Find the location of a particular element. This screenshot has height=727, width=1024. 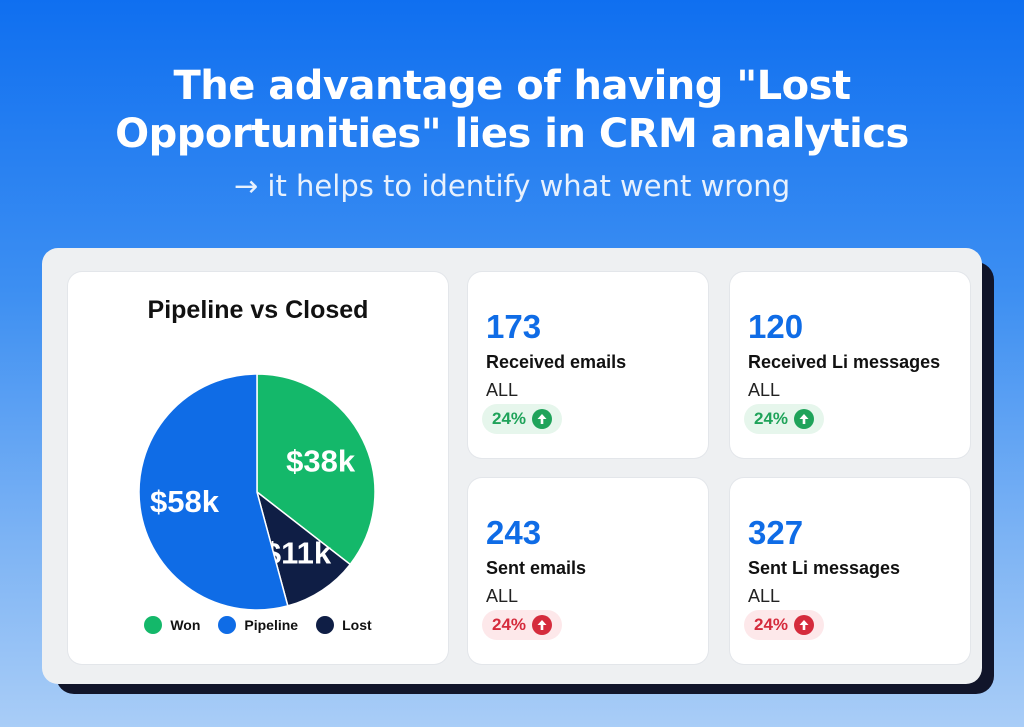

legend-dot-won is located at coordinates (153, 625).